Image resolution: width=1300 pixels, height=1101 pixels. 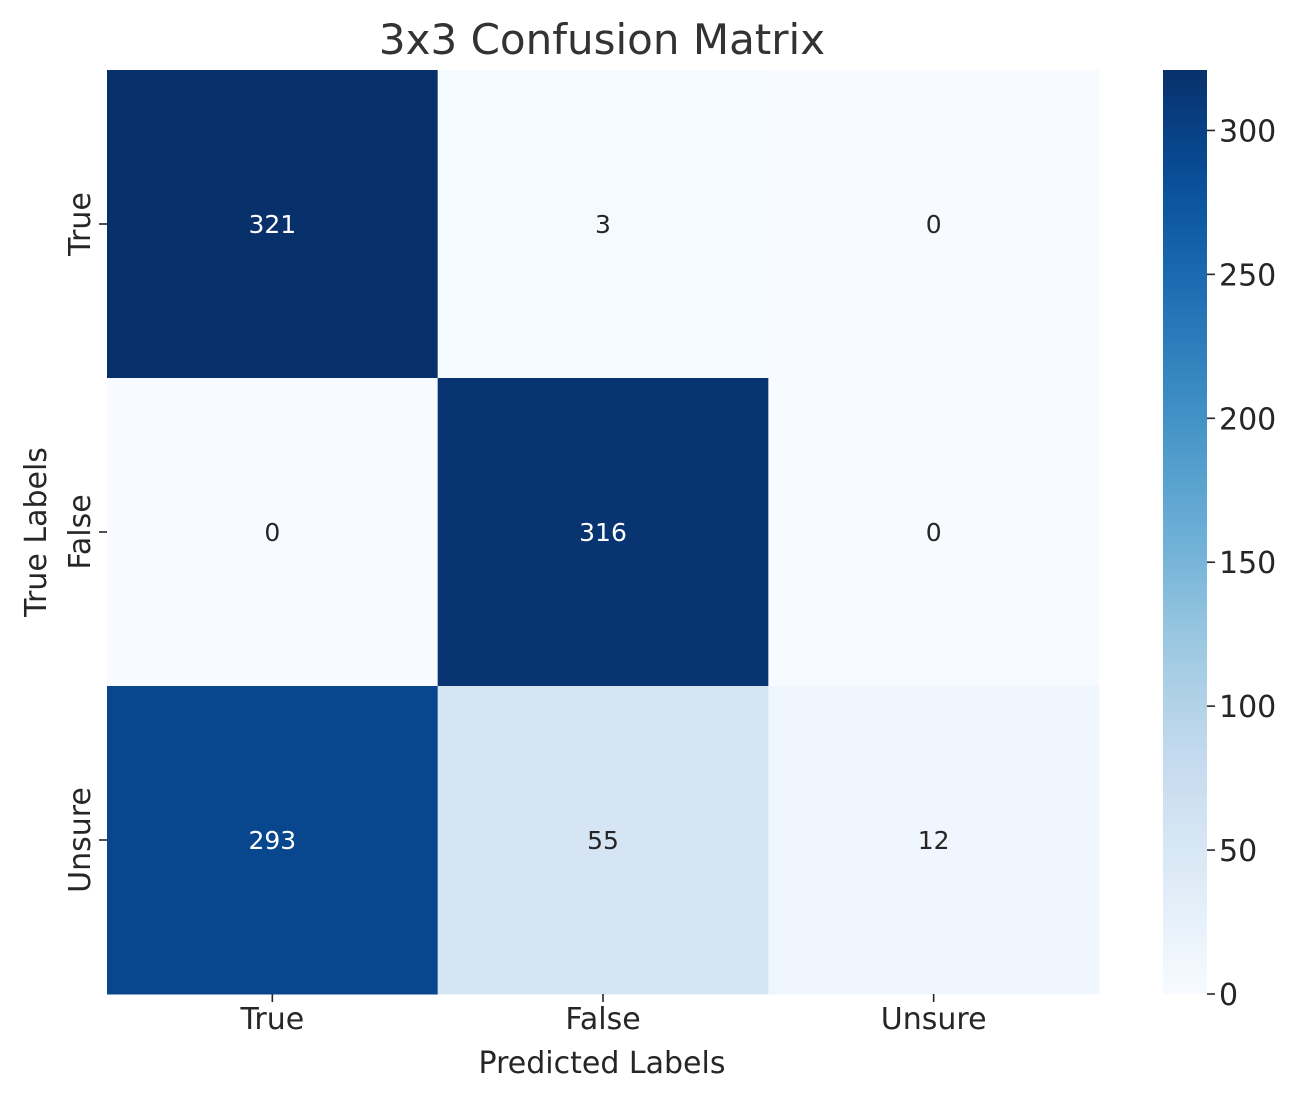 What do you see at coordinates (1247, 563) in the screenshot?
I see `colorbar-tick-label: 150` at bounding box center [1247, 563].